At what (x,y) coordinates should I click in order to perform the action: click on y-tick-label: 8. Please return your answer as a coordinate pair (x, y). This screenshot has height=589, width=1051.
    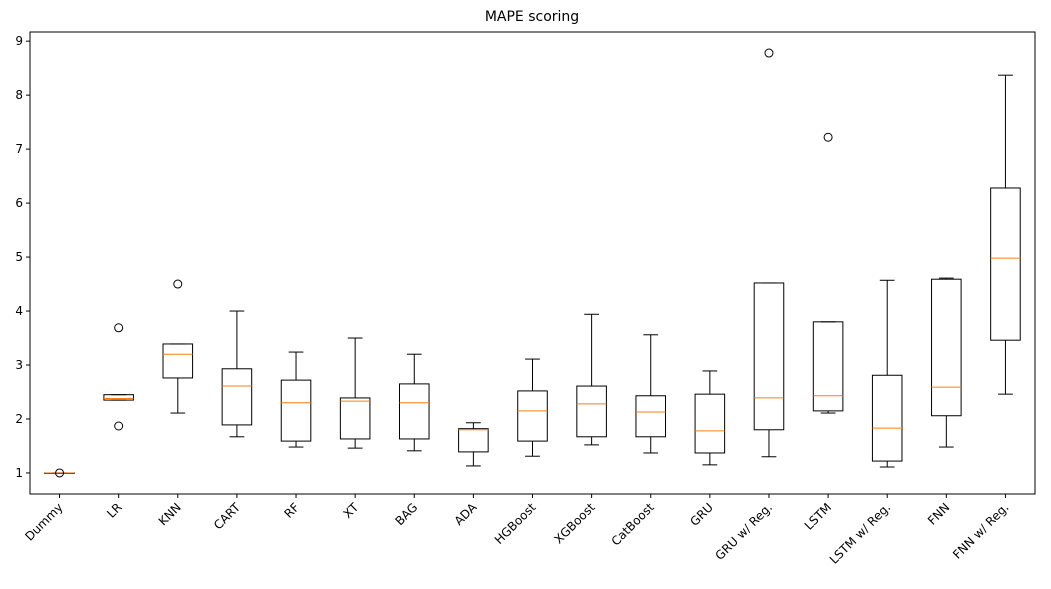
    Looking at the image, I should click on (19, 95).